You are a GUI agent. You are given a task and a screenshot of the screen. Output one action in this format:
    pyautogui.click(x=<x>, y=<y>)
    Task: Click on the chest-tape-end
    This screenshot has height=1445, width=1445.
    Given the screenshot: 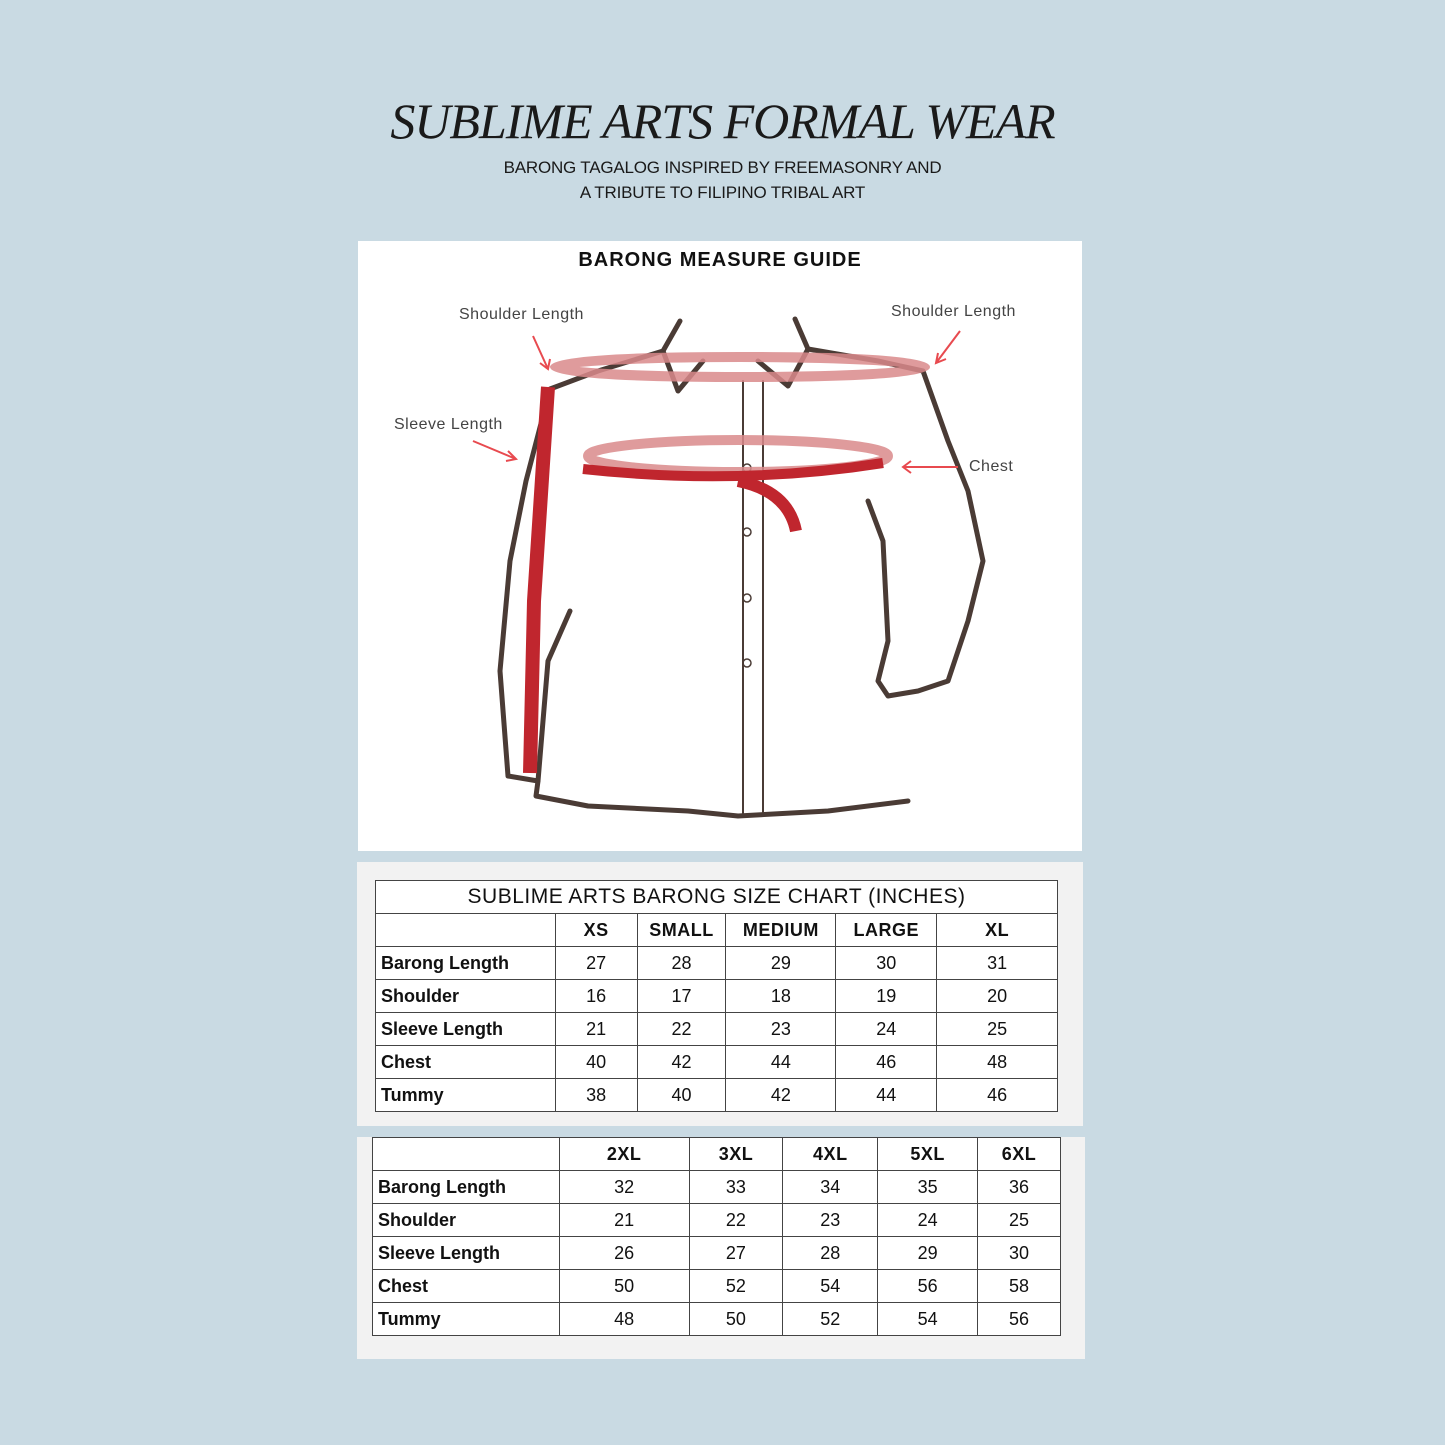 What is the action you would take?
    pyautogui.click(x=769, y=504)
    